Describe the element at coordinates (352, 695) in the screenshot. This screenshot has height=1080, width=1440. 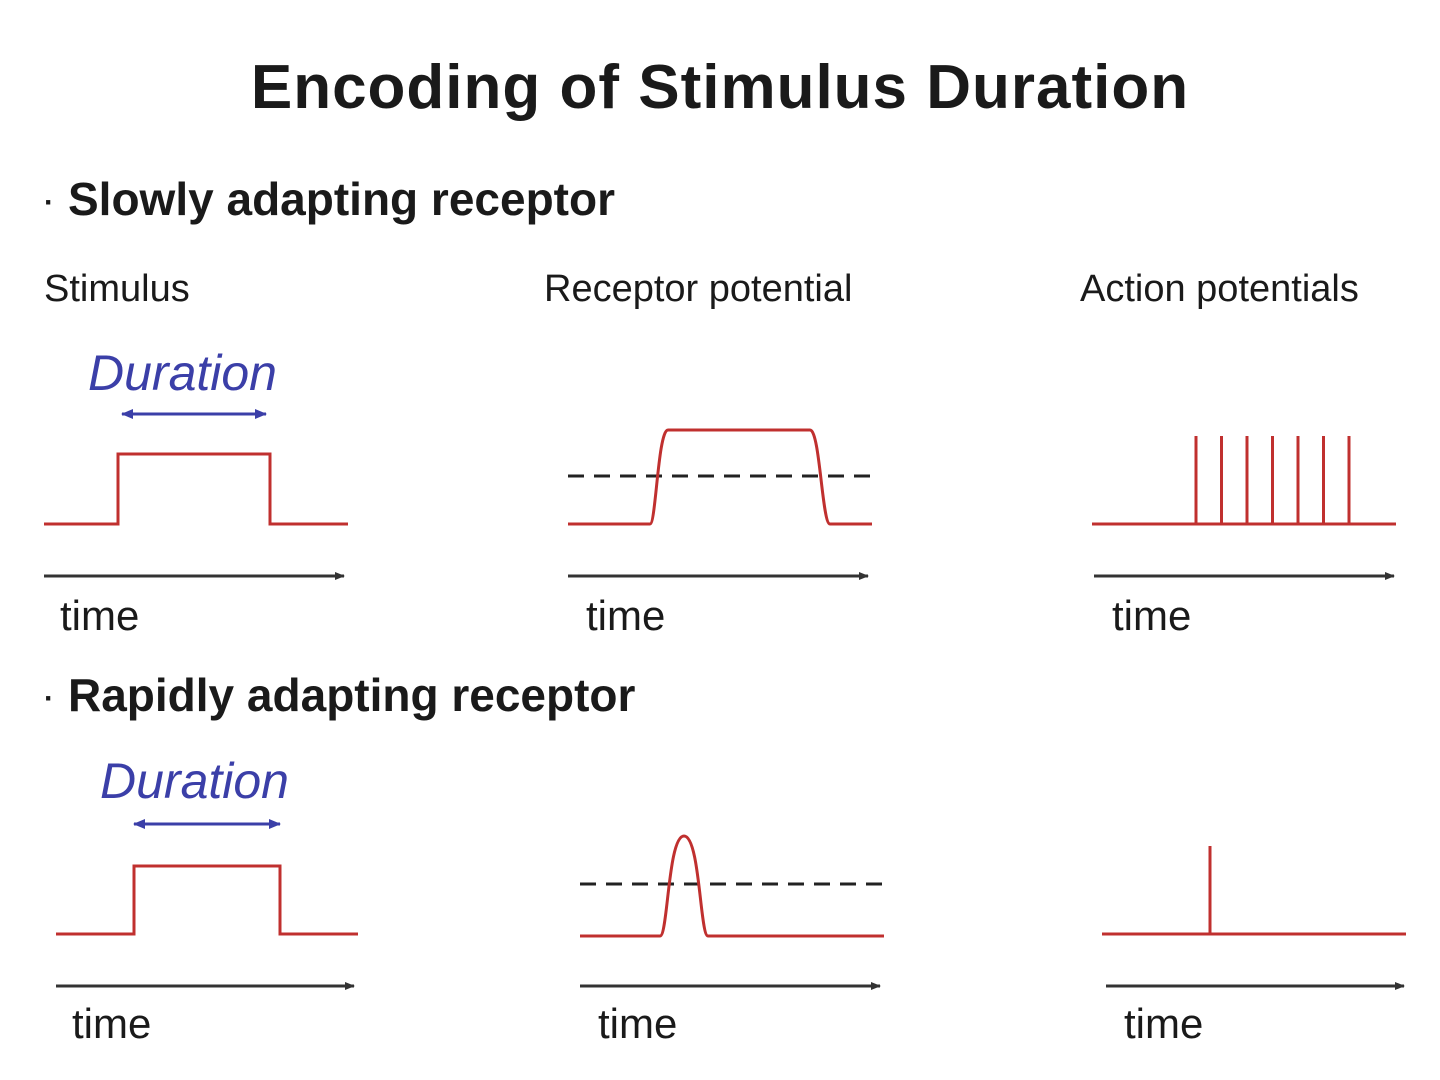
I see `rapid-heading-text: Rapidly adapting receptor` at that location.